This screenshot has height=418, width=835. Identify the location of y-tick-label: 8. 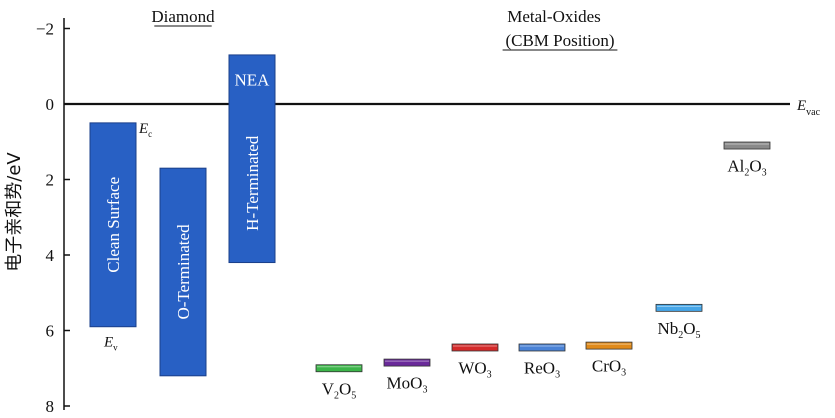
(50, 406).